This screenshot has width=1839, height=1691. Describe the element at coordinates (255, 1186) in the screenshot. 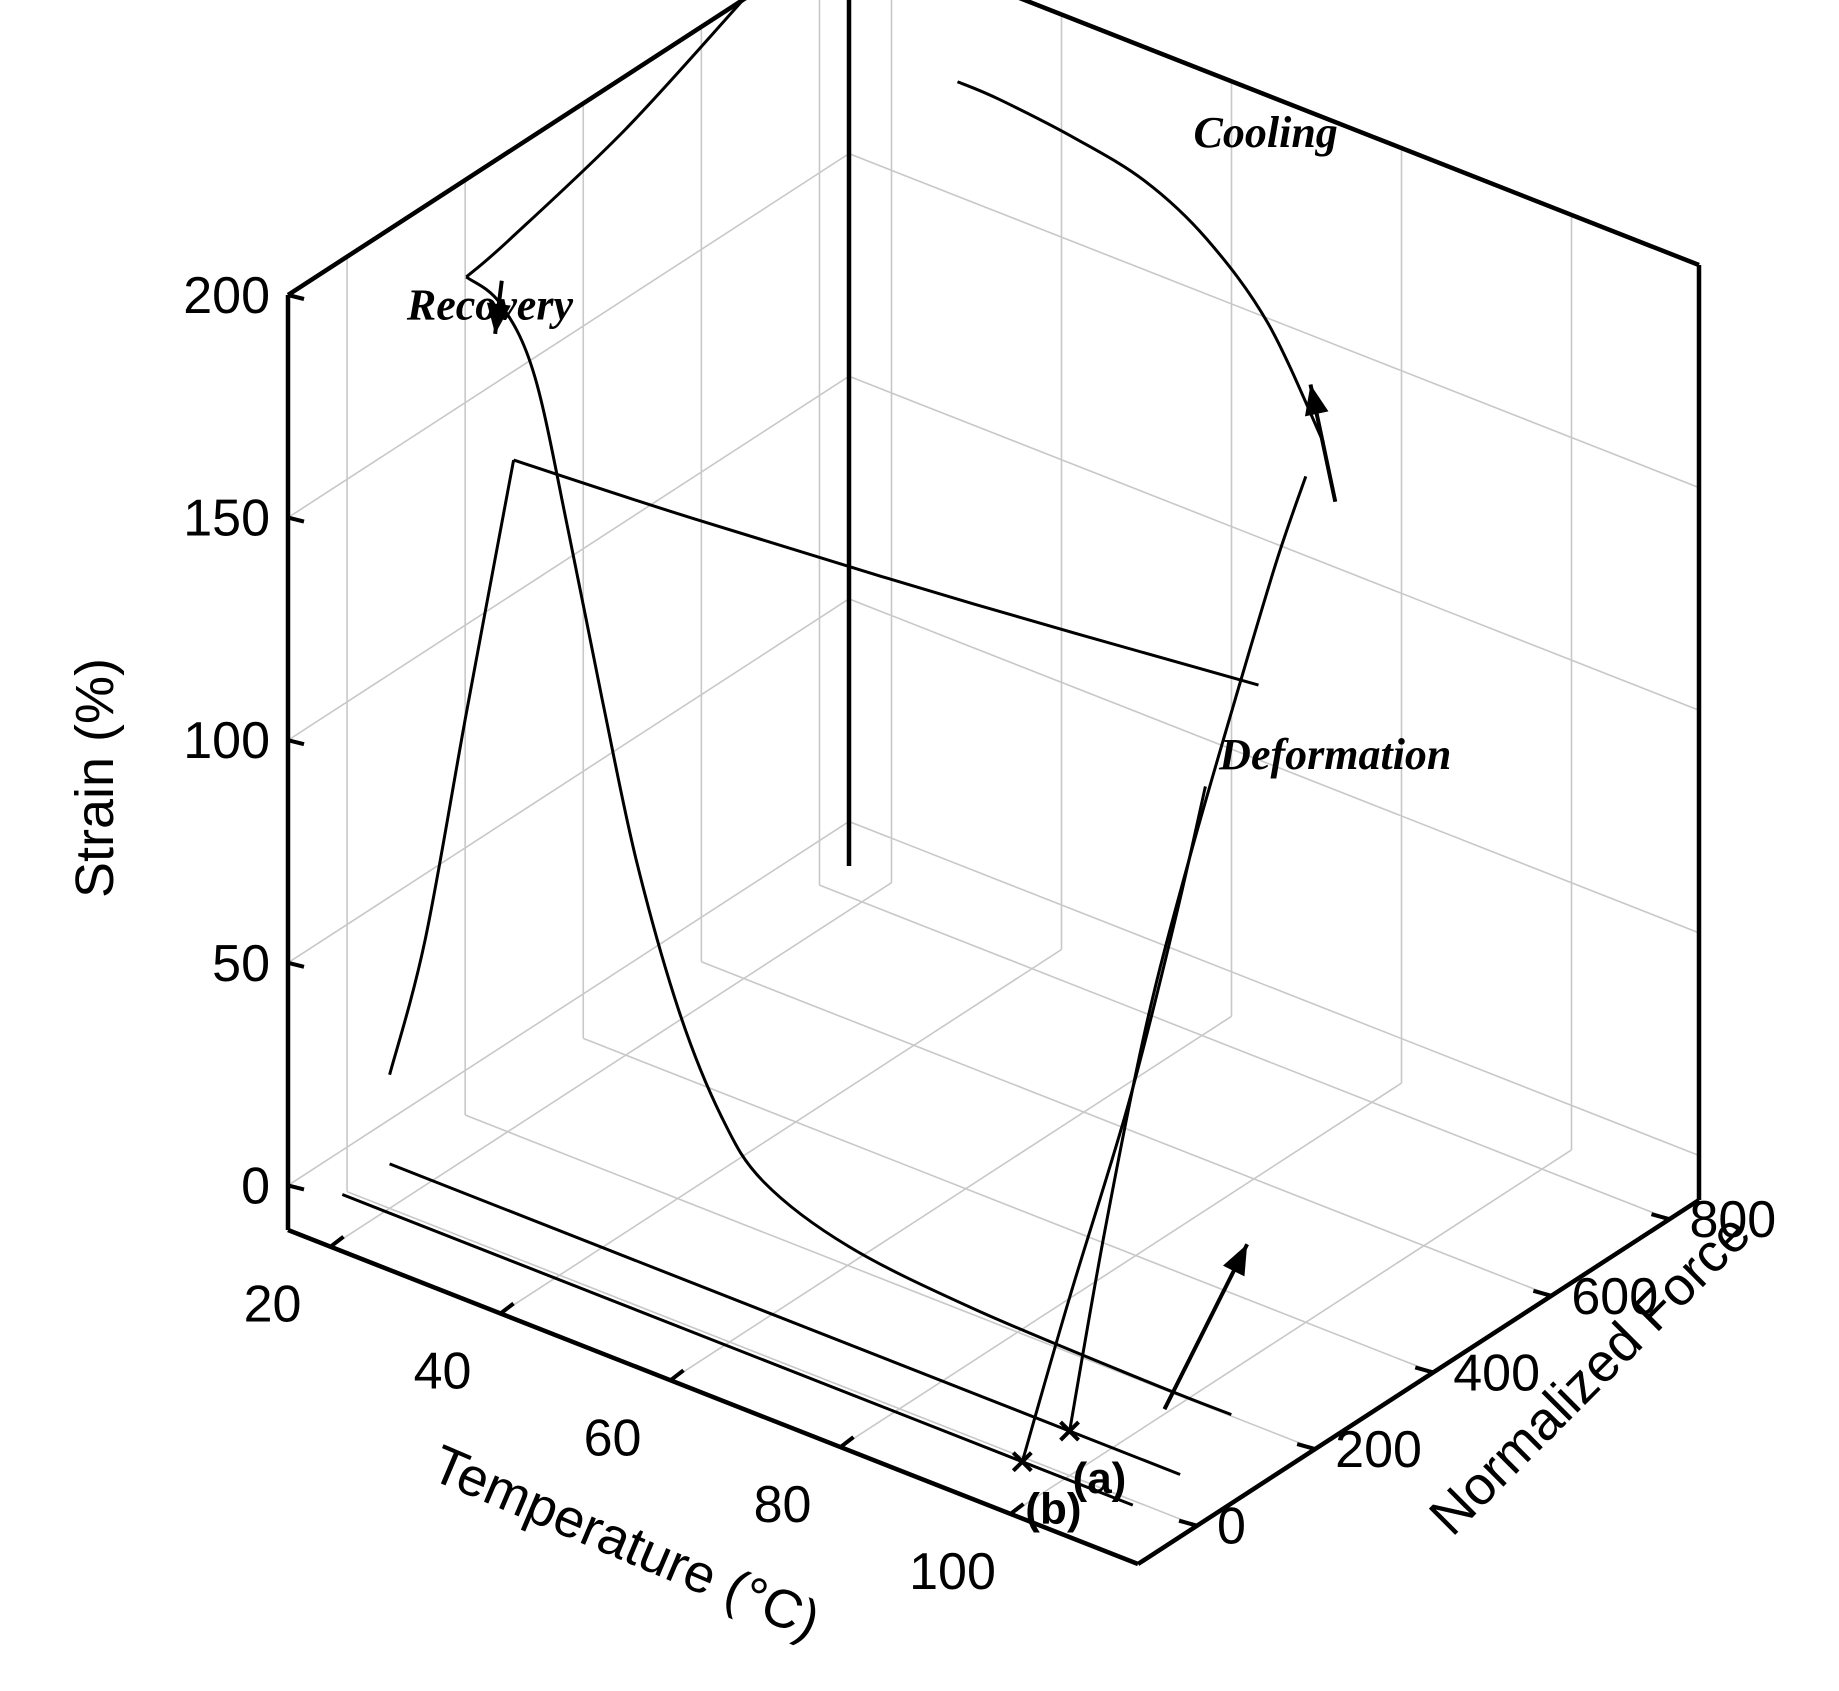

I see `z-tick-label: 0` at that location.